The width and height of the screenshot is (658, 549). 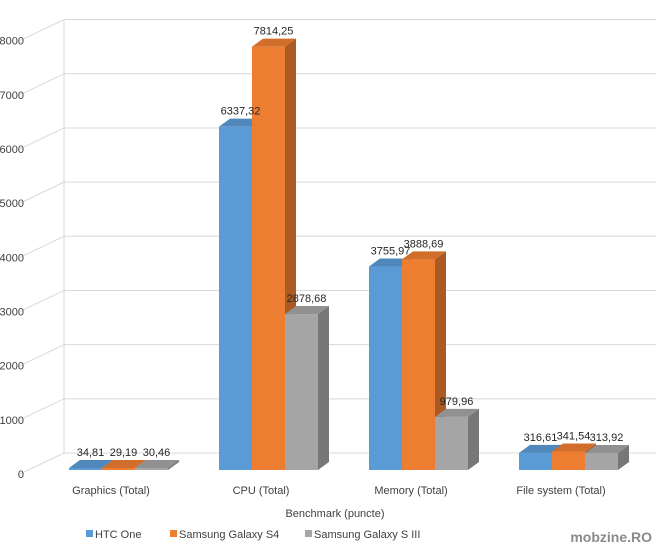 I want to click on y-tick-label: 0, so click(x=21, y=475).